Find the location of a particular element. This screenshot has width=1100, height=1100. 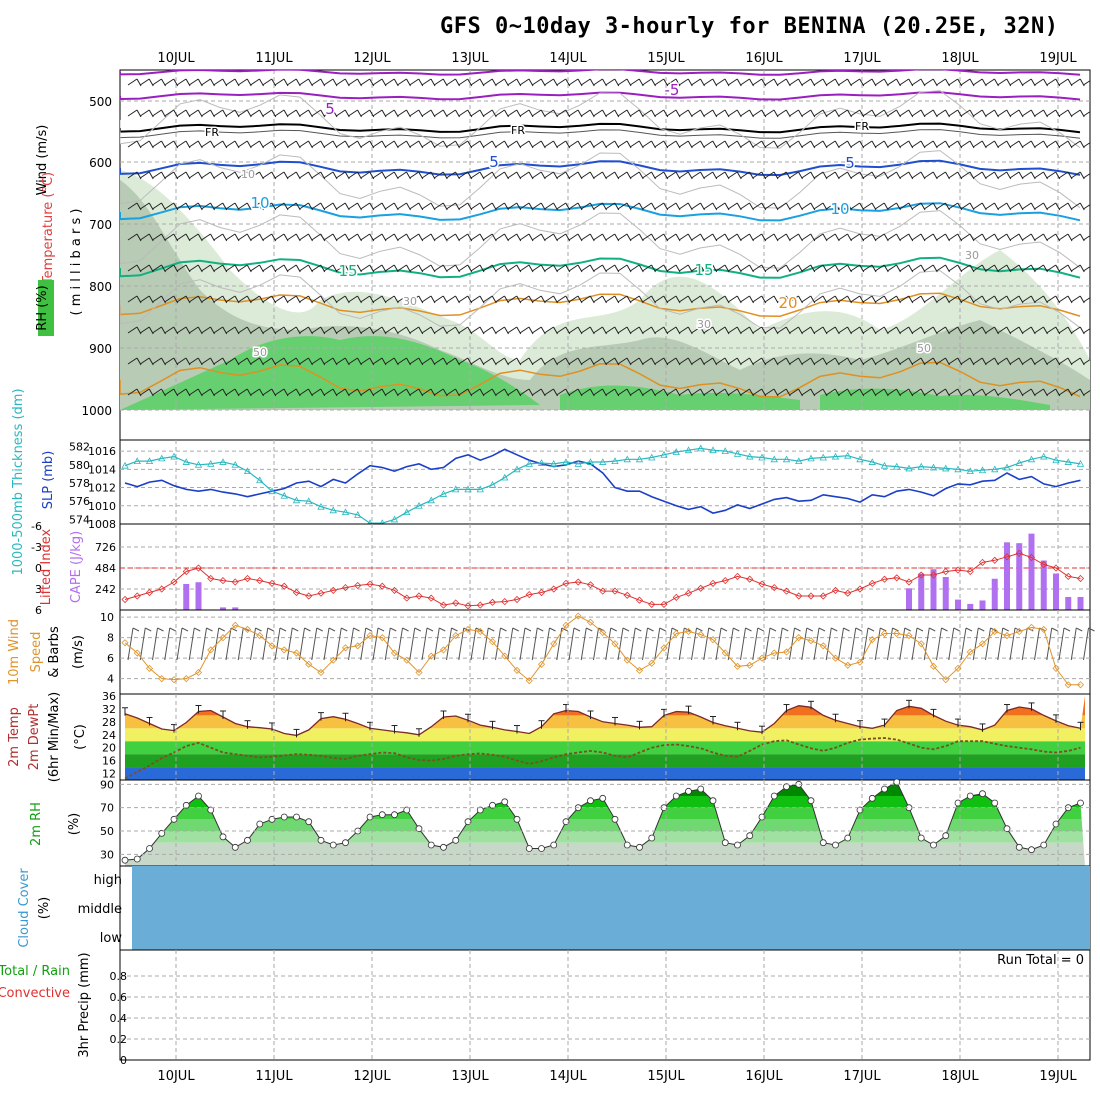

lifted-tick: -3 is located at coordinates (36, 547).